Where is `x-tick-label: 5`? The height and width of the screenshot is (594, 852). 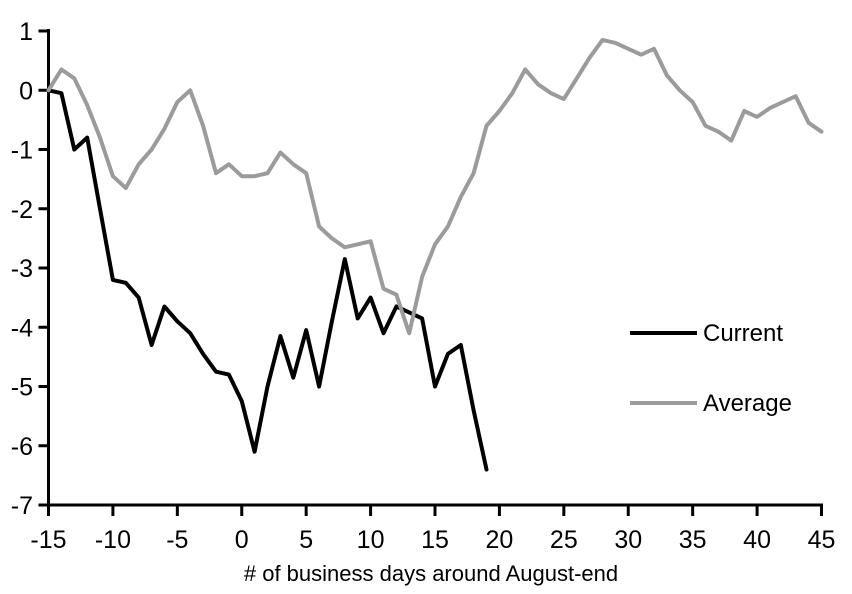 x-tick-label: 5 is located at coordinates (306, 540).